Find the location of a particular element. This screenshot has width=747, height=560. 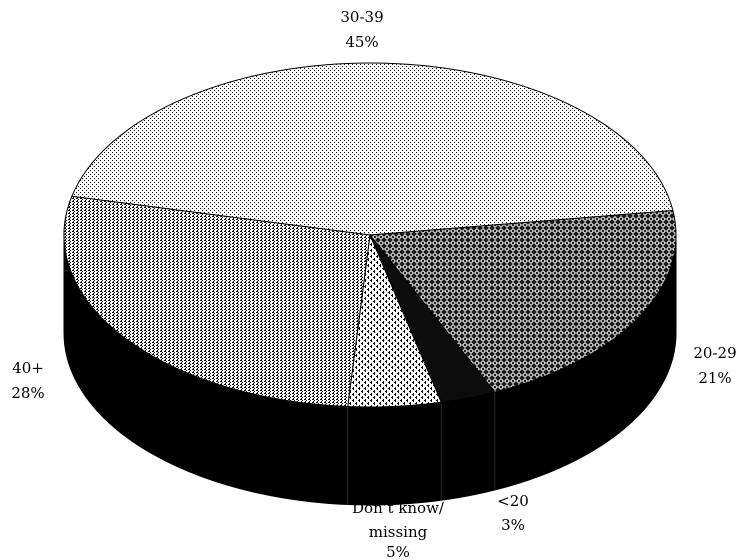

label-dont-know-value: 5% is located at coordinates (398, 551).